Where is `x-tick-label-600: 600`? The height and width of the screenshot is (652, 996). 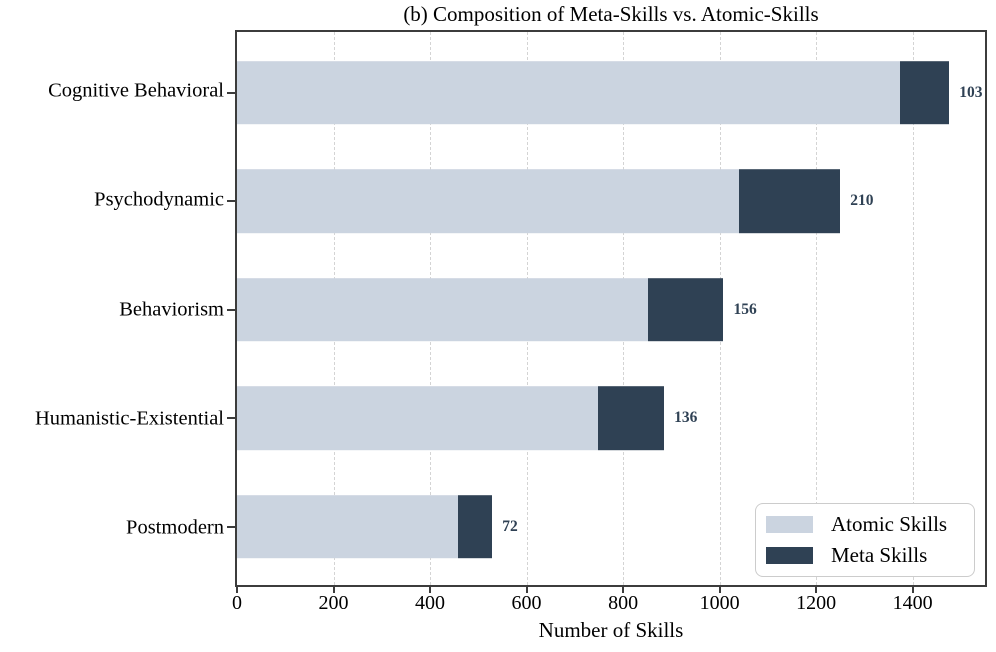 x-tick-label-600: 600 is located at coordinates (526, 603).